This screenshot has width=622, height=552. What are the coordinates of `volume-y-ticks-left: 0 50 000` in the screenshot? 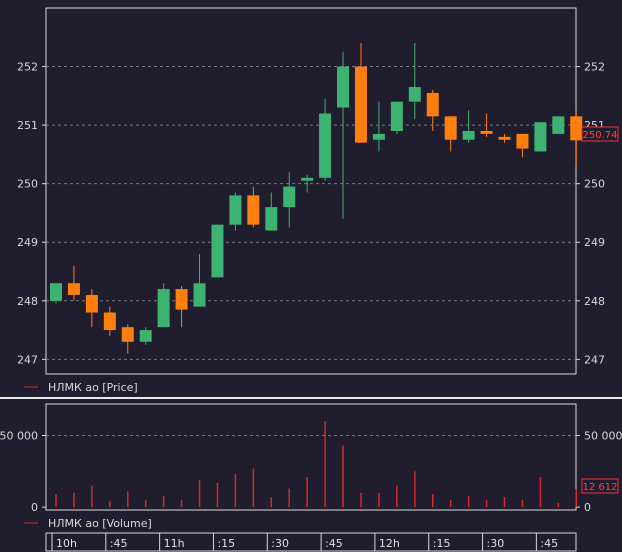 It's located at (23, 472).